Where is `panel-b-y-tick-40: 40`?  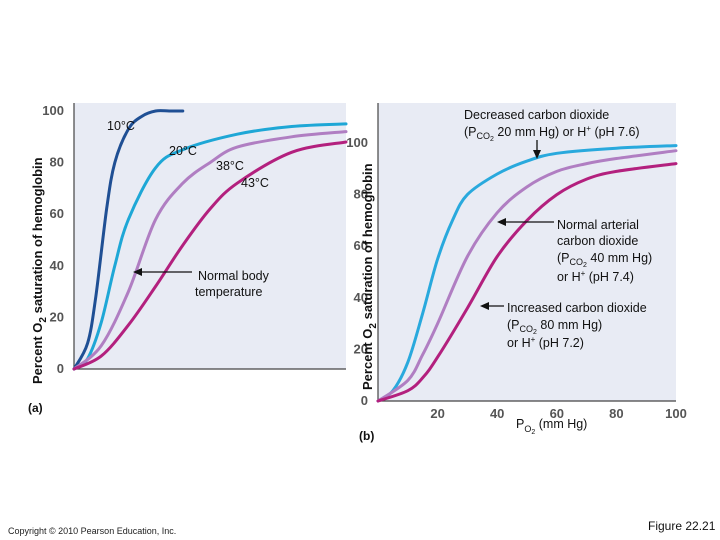
panel-b-y-tick-40: 40 is located at coordinates (361, 297).